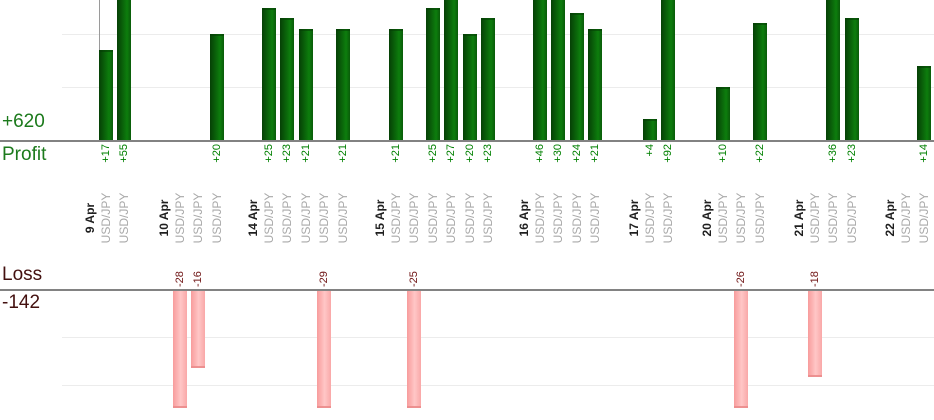 Image resolution: width=934 pixels, height=420 pixels. Describe the element at coordinates (799, 218) in the screenshot. I see `x-axis-date-label: 21 Apr` at that location.